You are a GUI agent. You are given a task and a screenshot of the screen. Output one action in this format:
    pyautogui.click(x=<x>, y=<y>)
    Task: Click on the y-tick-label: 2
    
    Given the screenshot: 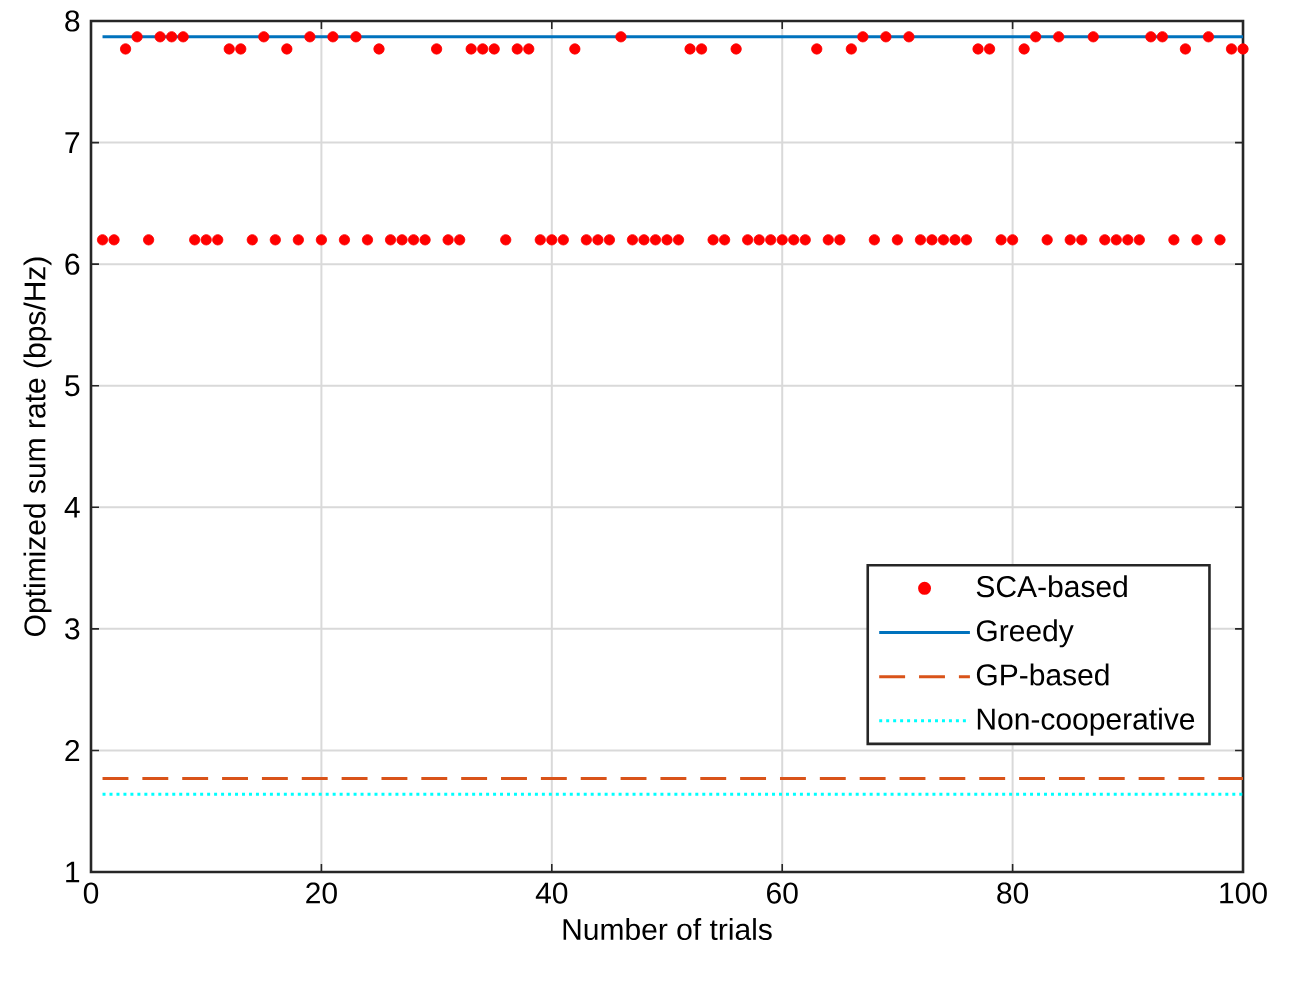 What is the action you would take?
    pyautogui.click(x=72, y=750)
    